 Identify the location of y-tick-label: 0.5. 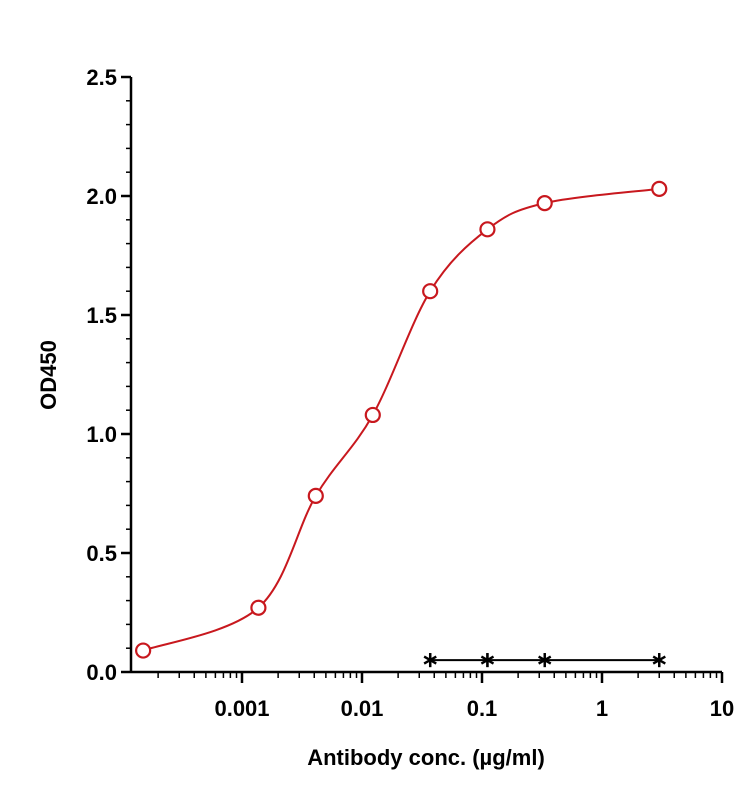
(101, 553).